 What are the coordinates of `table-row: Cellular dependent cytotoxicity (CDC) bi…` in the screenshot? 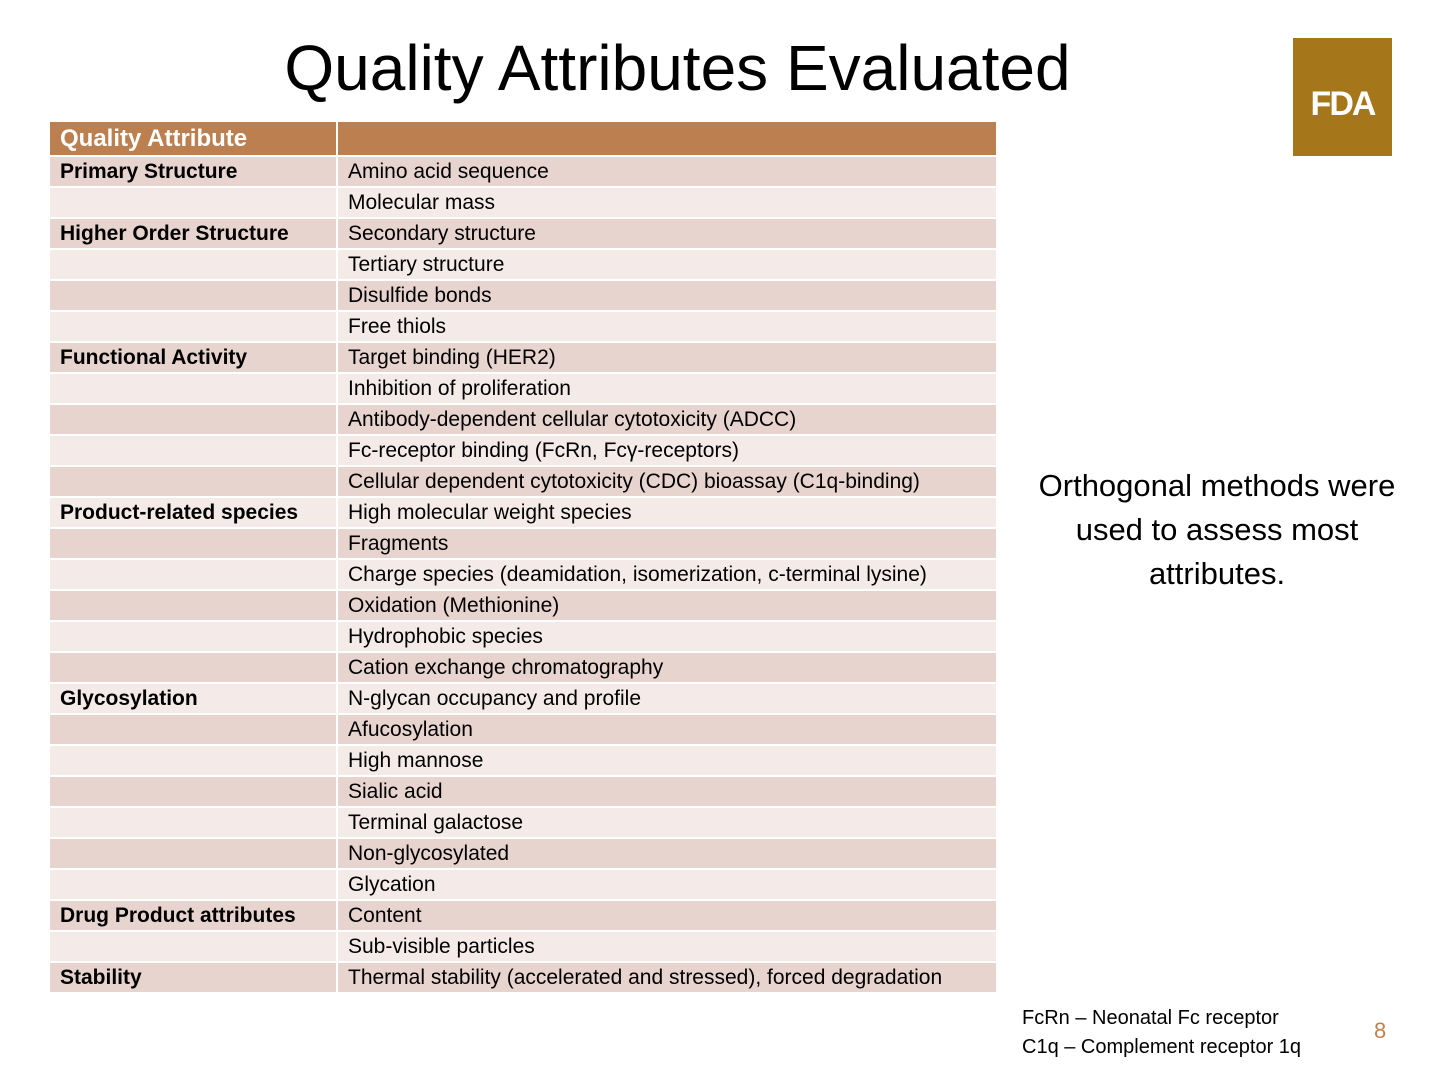 It's located at (523, 481).